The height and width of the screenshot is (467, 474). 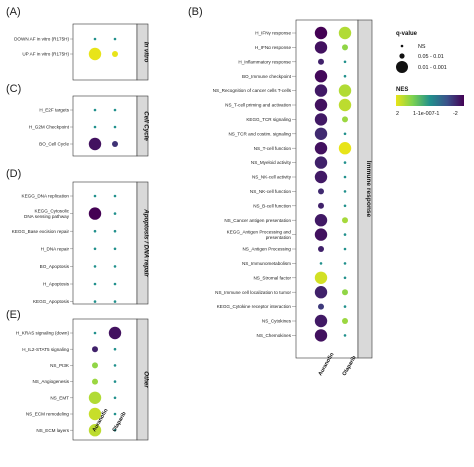 What do you see at coordinates (267, 76) in the screenshot?
I see `row-label: BO_Immune checkpoint` at bounding box center [267, 76].